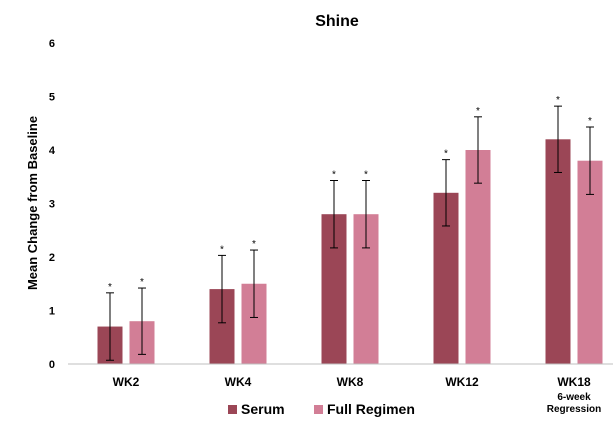 Image resolution: width=613 pixels, height=429 pixels. Describe the element at coordinates (263, 409) in the screenshot. I see `legend-label: Serum` at that location.